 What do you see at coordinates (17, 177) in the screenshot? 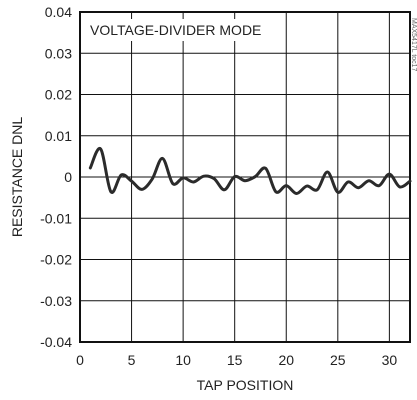
I see `y-axis-title: RESISTANCE DNL` at bounding box center [17, 177].